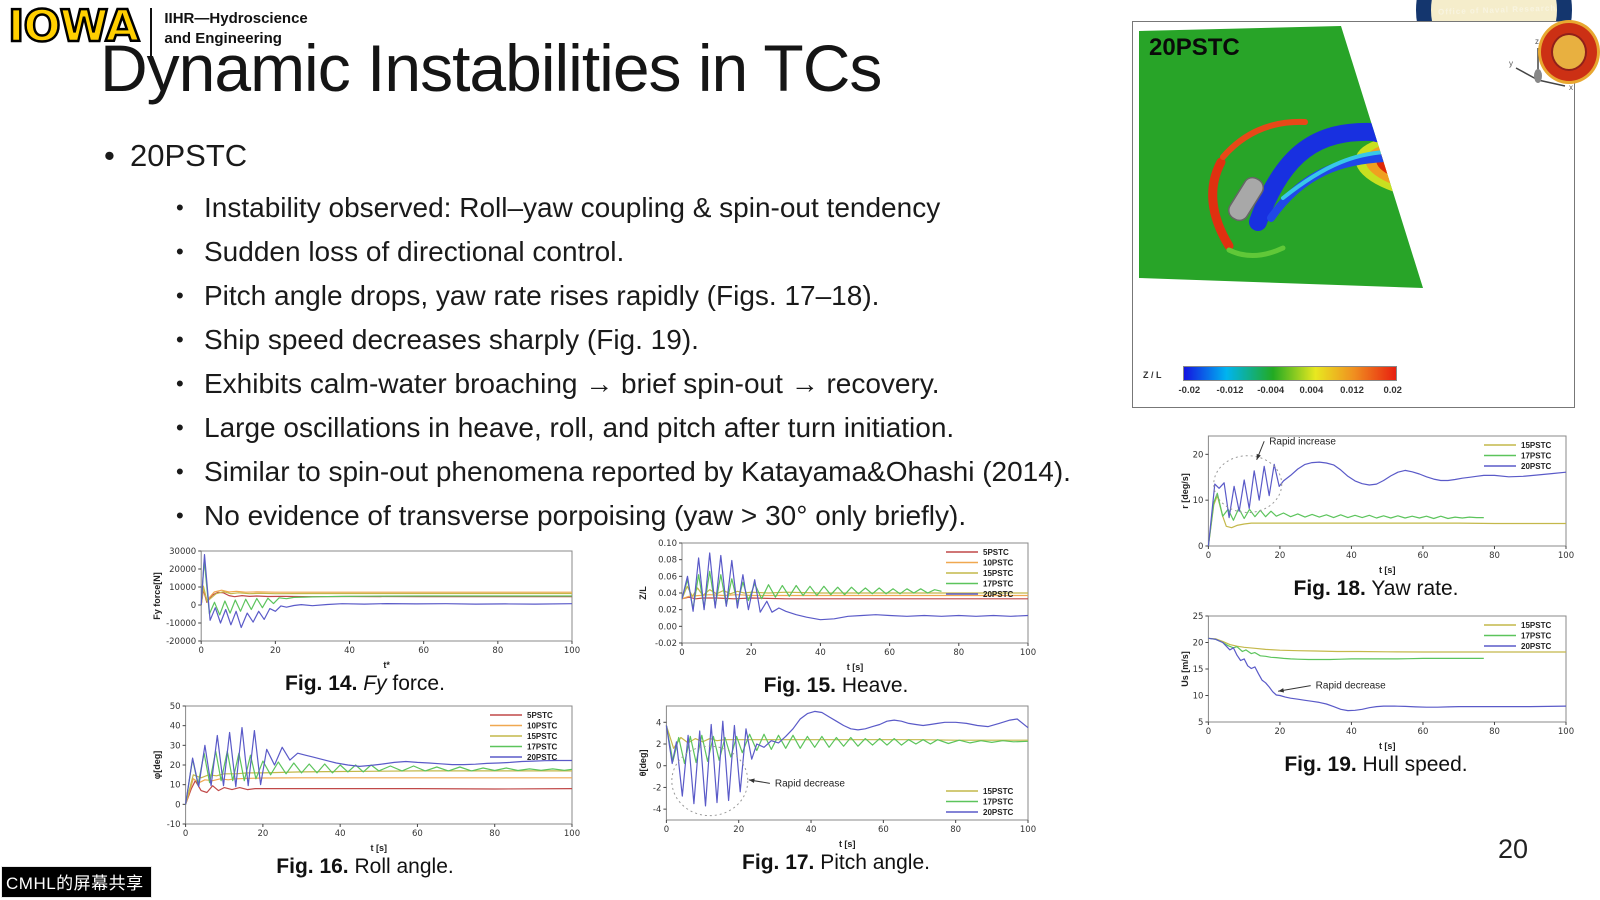 This screenshot has height=900, width=1600. Describe the element at coordinates (542, 726) in the screenshot. I see `svg-text: 10PSTC` at that location.